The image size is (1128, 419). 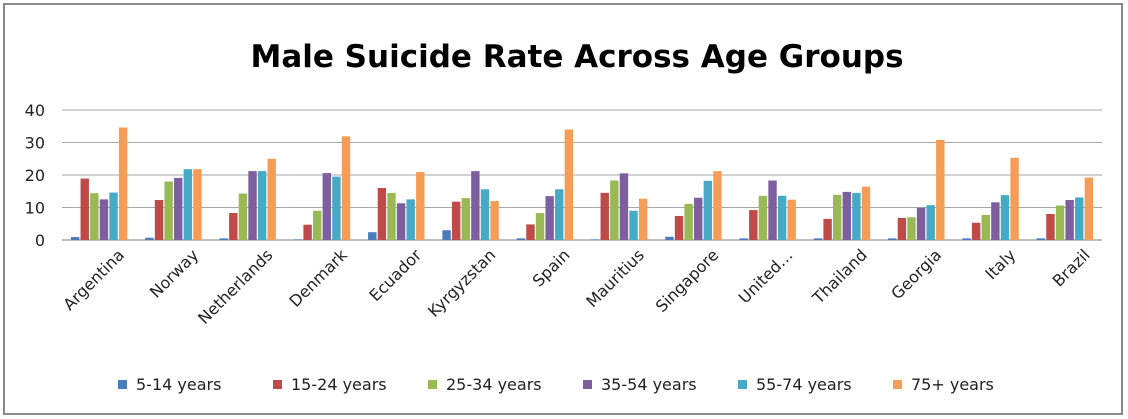 What do you see at coordinates (93, 279) in the screenshot?
I see `x-tick-label: Argentina` at bounding box center [93, 279].